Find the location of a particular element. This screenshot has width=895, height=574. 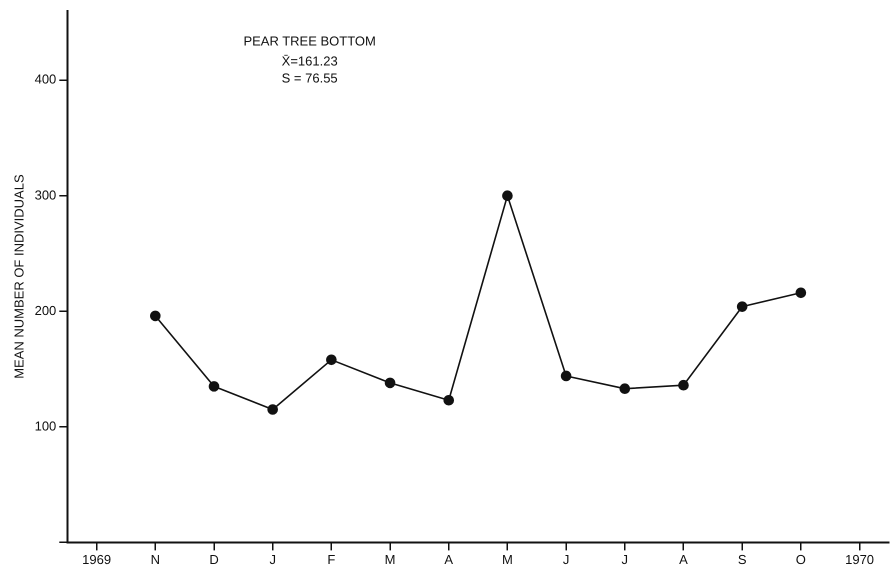

x-tick-label: D is located at coordinates (214, 559).